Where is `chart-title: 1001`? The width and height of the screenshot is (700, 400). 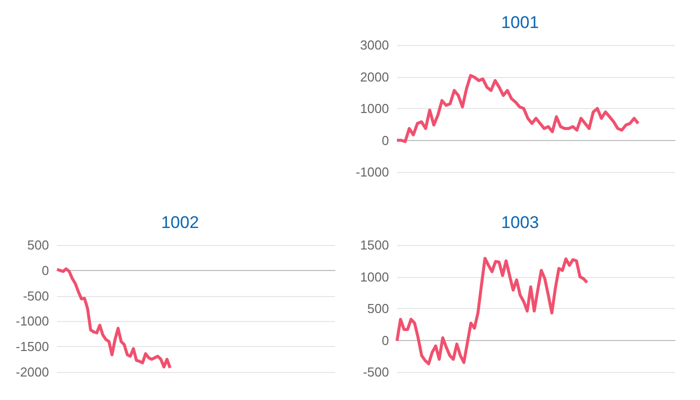
chart-title: 1001 is located at coordinates (520, 22).